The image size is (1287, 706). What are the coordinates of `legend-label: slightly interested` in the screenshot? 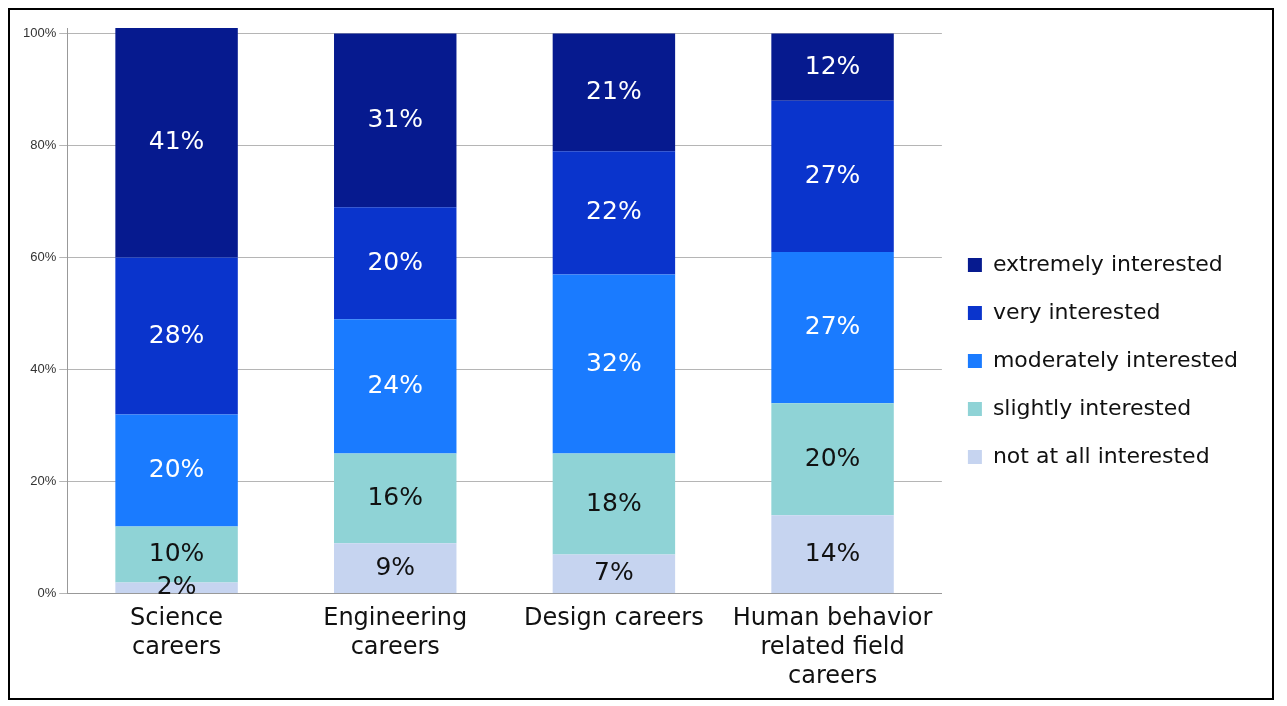 It's located at (1092, 407).